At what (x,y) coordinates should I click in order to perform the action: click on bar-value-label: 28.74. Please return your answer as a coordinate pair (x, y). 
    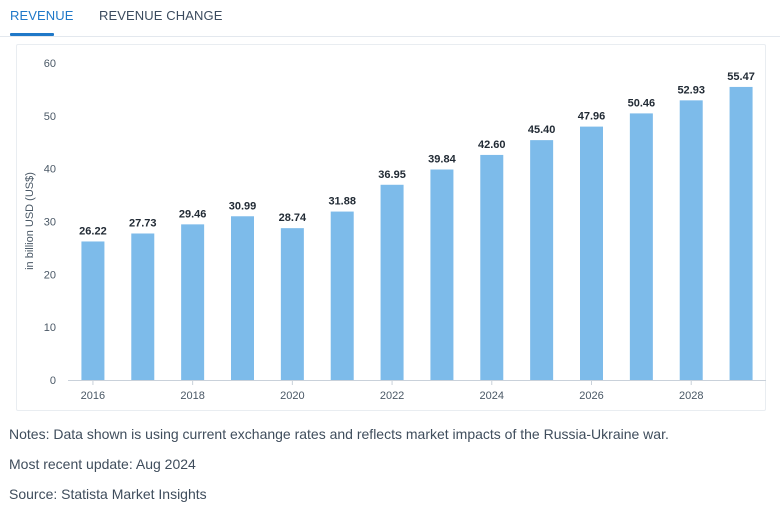
    Looking at the image, I should click on (293, 218).